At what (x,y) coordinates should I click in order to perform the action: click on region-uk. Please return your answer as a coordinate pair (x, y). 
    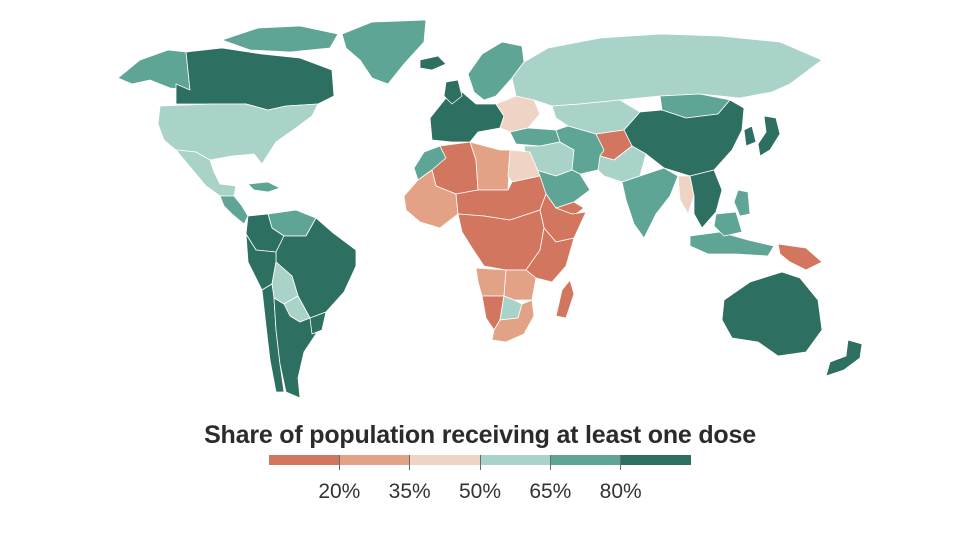
    Looking at the image, I should click on (453, 92).